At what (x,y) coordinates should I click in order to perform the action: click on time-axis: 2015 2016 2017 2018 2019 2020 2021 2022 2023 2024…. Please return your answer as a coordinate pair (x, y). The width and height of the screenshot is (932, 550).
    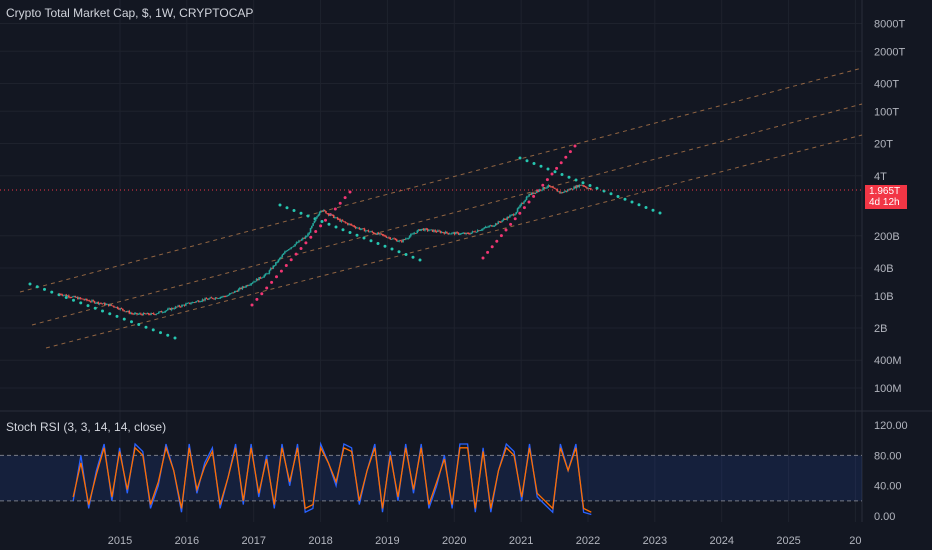
    Looking at the image, I should click on (485, 541).